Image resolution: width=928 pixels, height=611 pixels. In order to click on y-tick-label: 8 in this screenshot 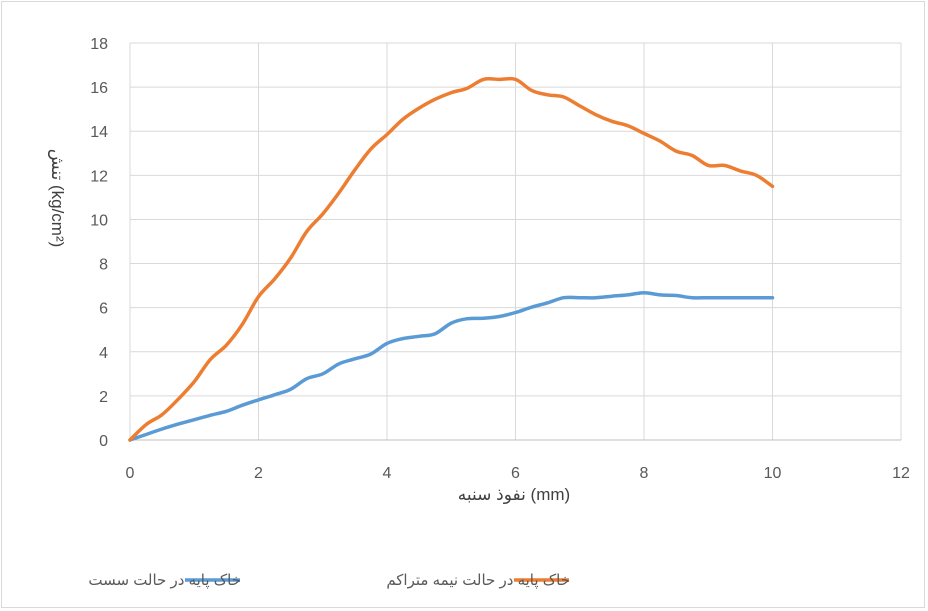, I will do `click(103, 265)`.